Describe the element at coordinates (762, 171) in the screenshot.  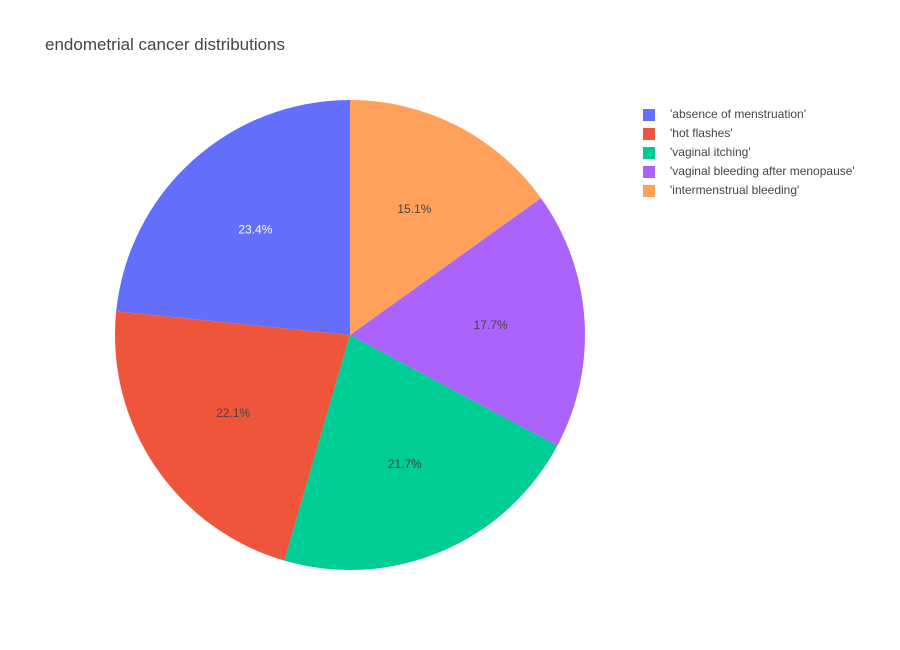
I see `legend-label: 'vaginal bleeding after menopause'` at that location.